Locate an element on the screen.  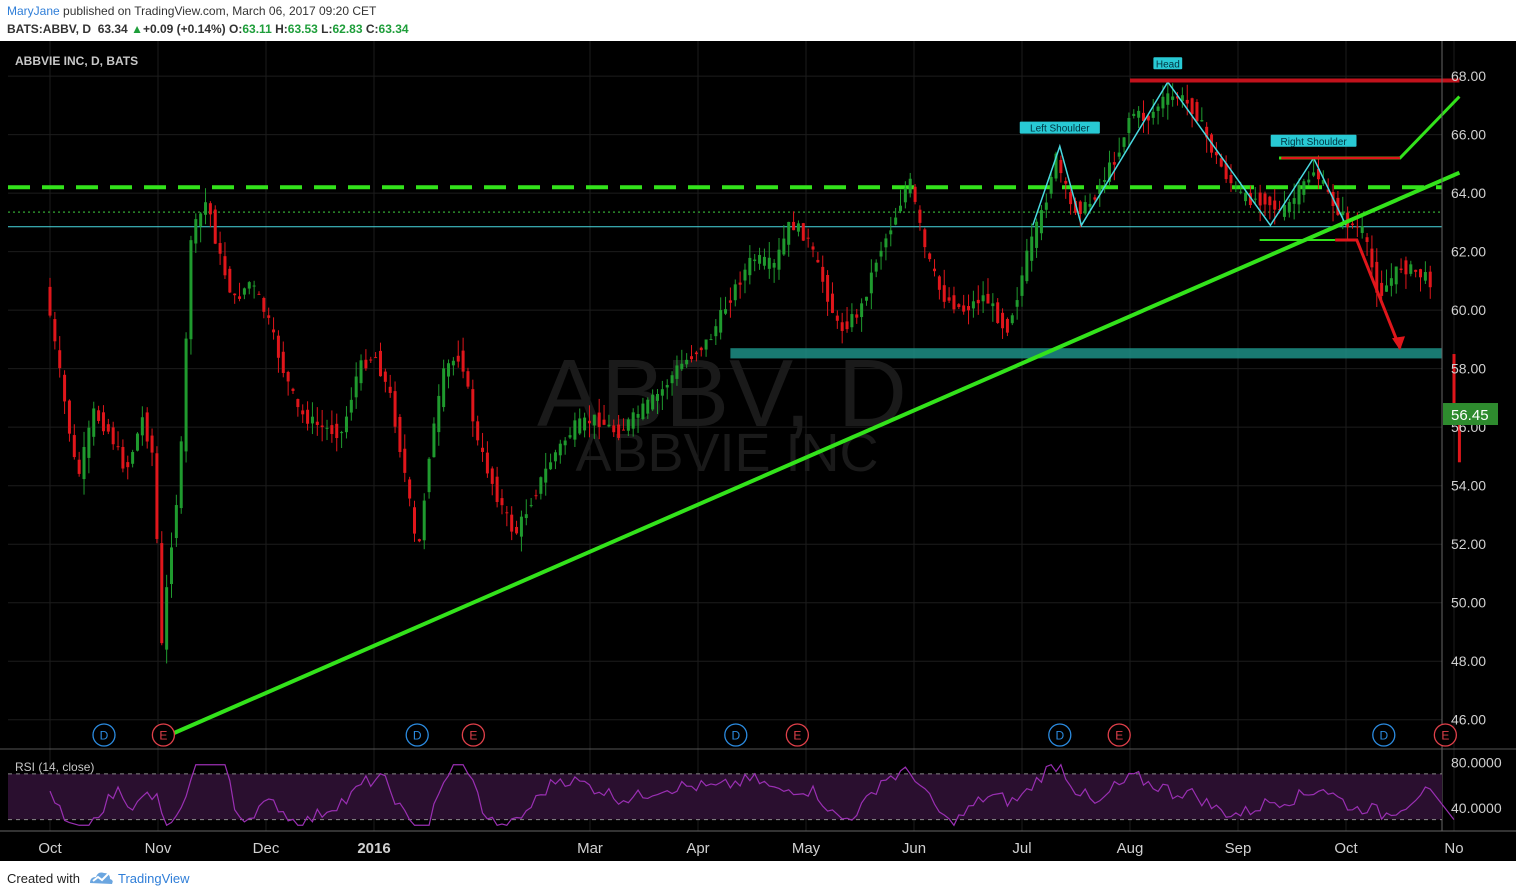
support-band is located at coordinates (1086, 353).